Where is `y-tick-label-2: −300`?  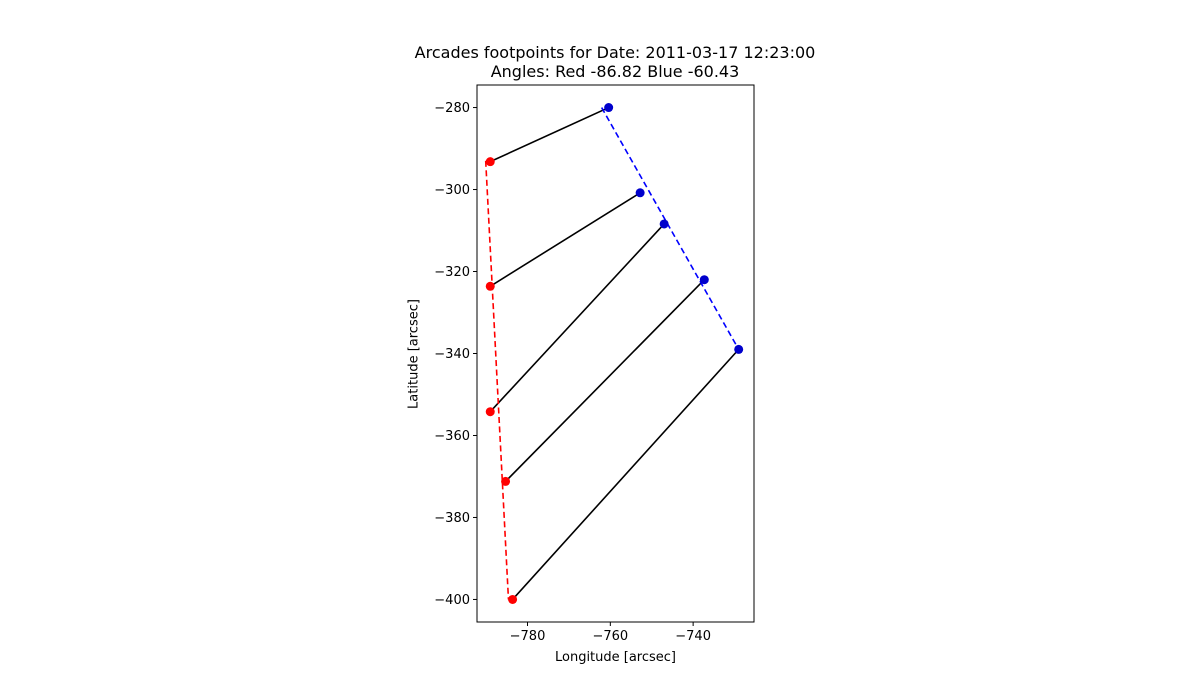 y-tick-label-2: −300 is located at coordinates (452, 190).